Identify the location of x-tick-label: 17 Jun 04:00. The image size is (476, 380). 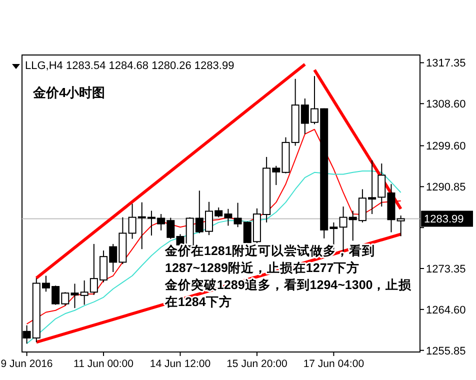
(333, 364).